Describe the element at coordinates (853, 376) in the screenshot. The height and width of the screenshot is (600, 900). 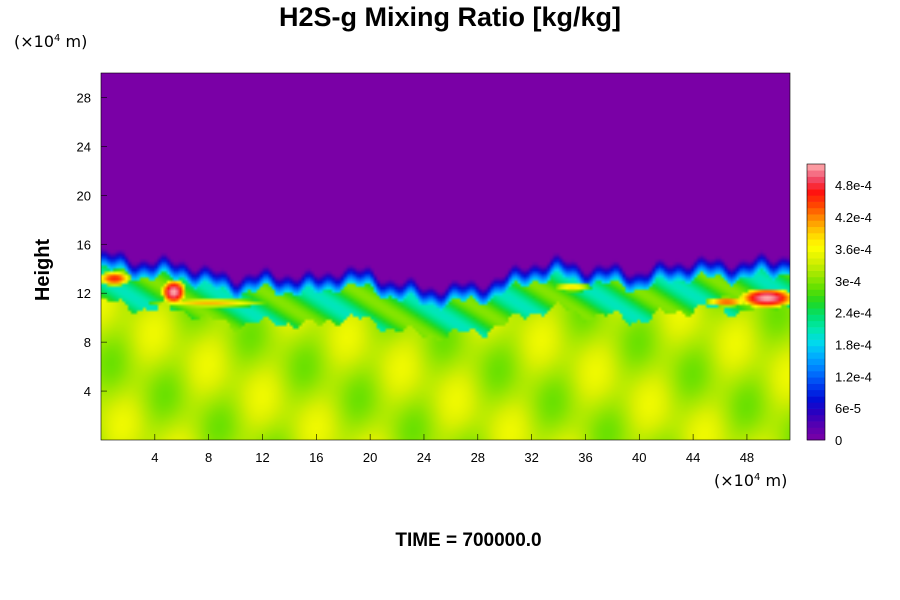
I see `colorbar-tick-label: 1.2e-4` at that location.